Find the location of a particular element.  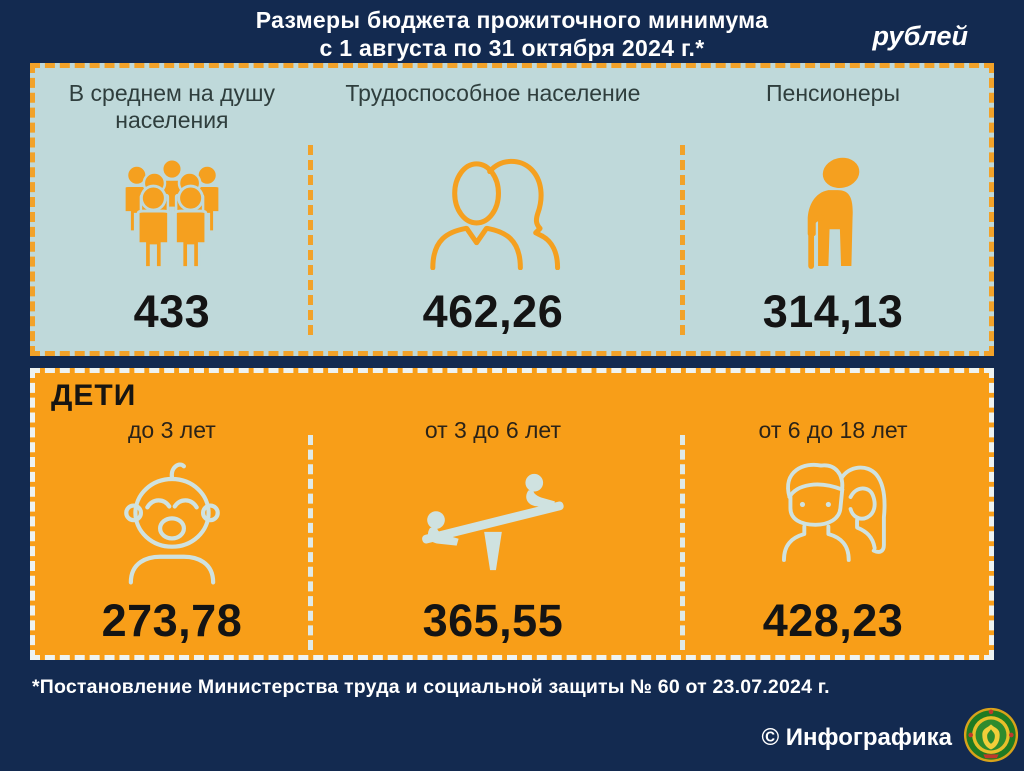

page-title-line2: с 1 августа по 31 октября 2024 г.* is located at coordinates (512, 48).